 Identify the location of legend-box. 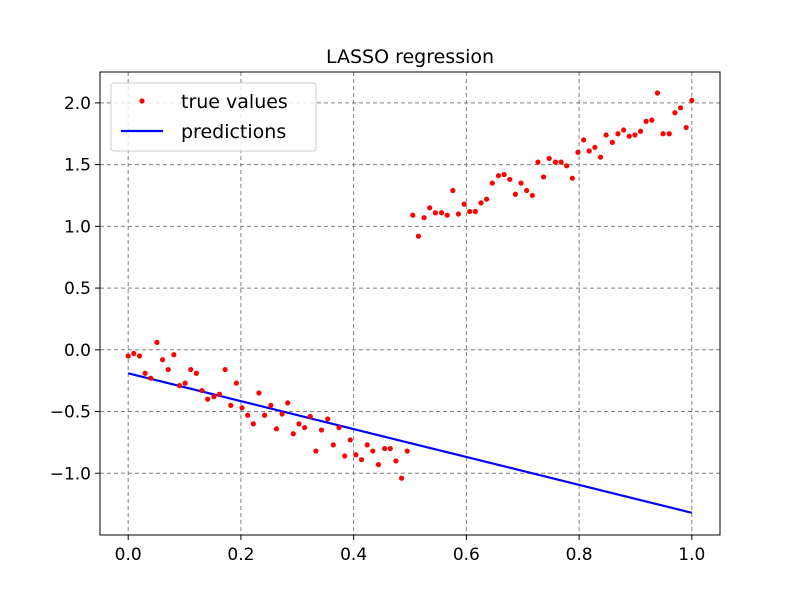
(213, 117).